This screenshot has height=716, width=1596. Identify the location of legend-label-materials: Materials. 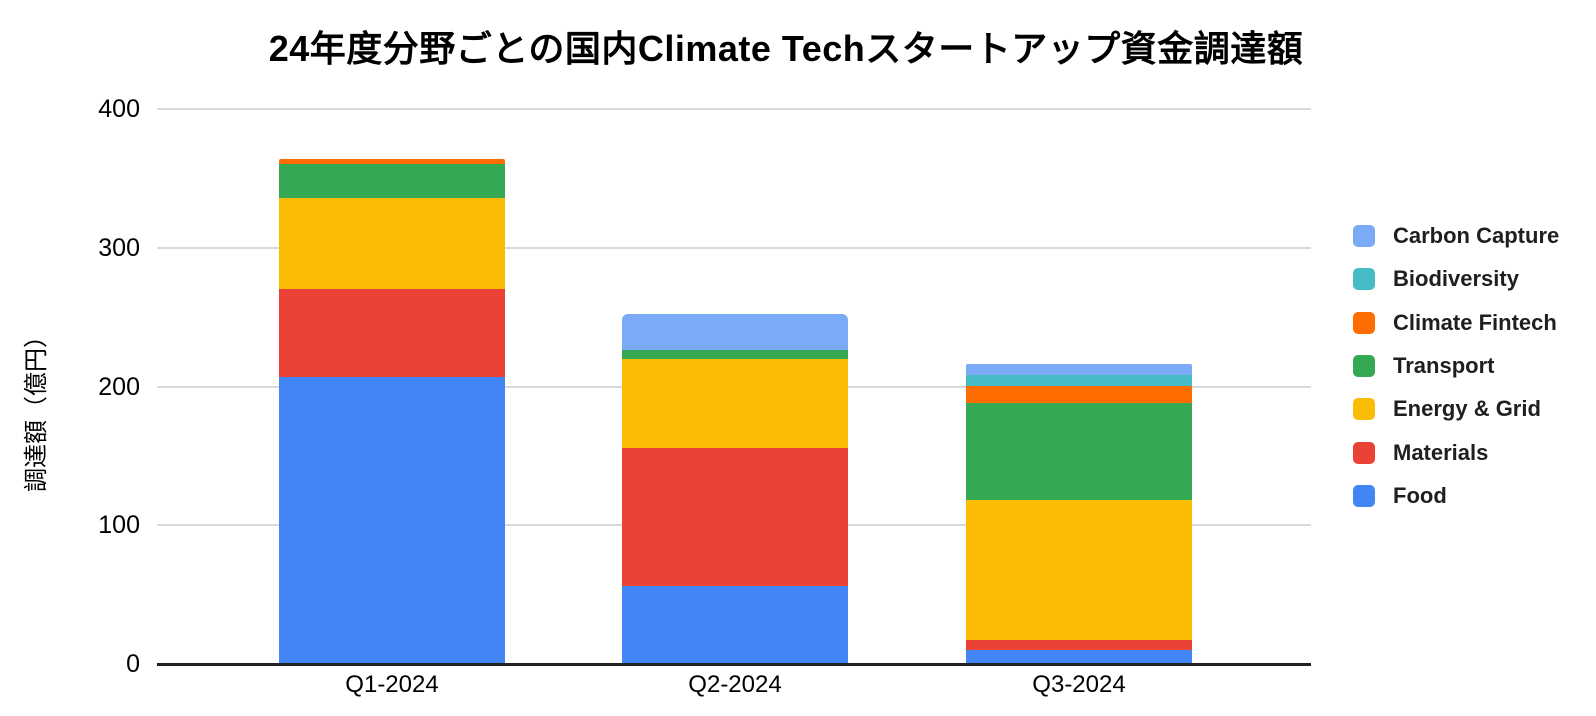
(1441, 452).